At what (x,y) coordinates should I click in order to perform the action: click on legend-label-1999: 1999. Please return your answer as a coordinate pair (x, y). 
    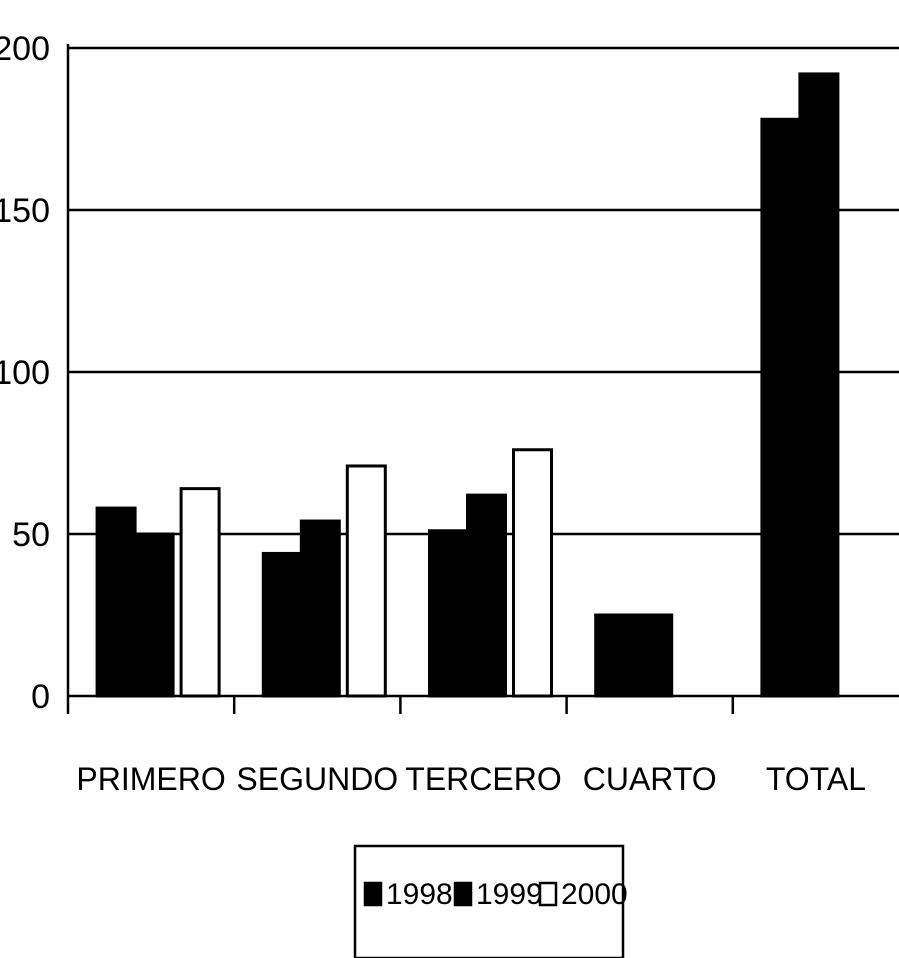
    Looking at the image, I should click on (509, 894).